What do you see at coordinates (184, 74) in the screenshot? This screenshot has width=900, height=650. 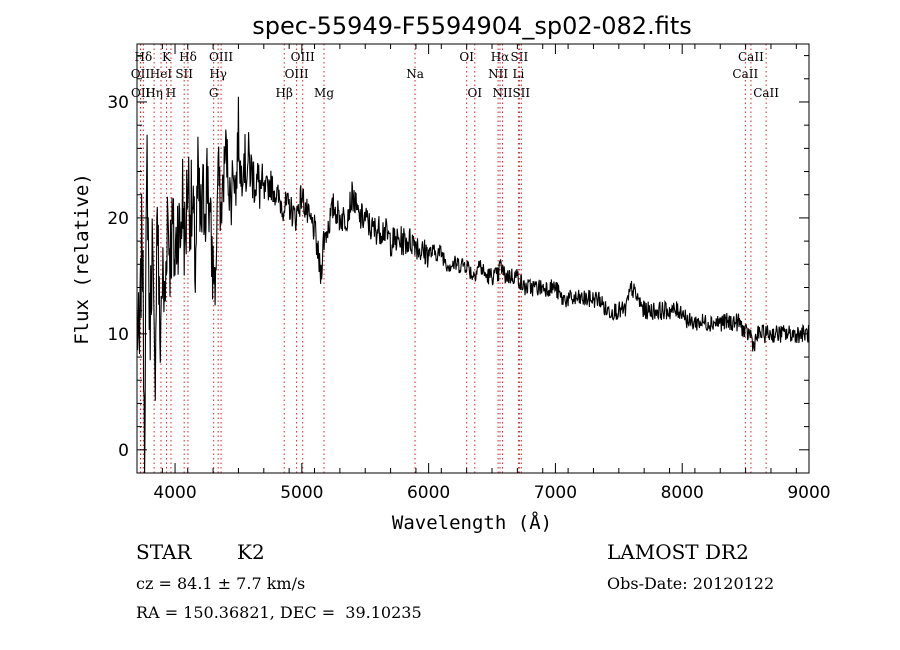 I see `line-label-8: SII` at bounding box center [184, 74].